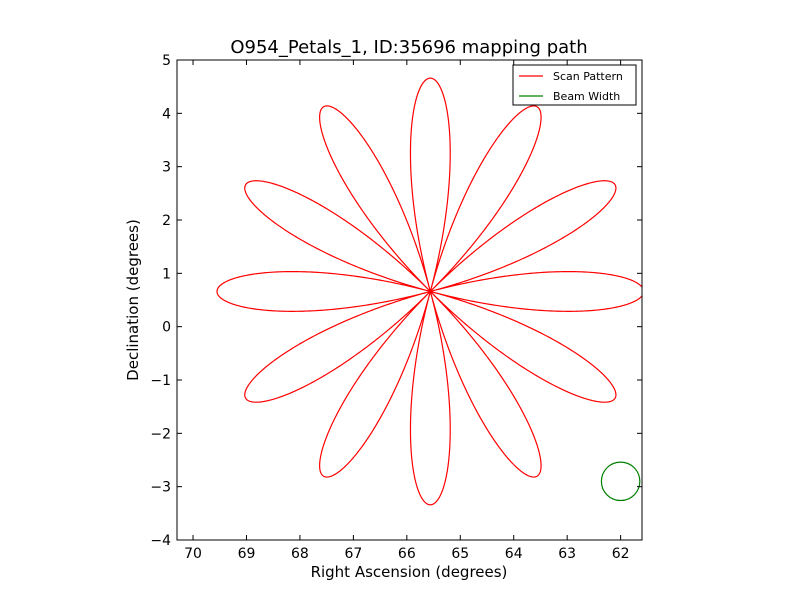 The height and width of the screenshot is (600, 800). Describe the element at coordinates (621, 554) in the screenshot. I see `x-tick-label: 62` at that location.